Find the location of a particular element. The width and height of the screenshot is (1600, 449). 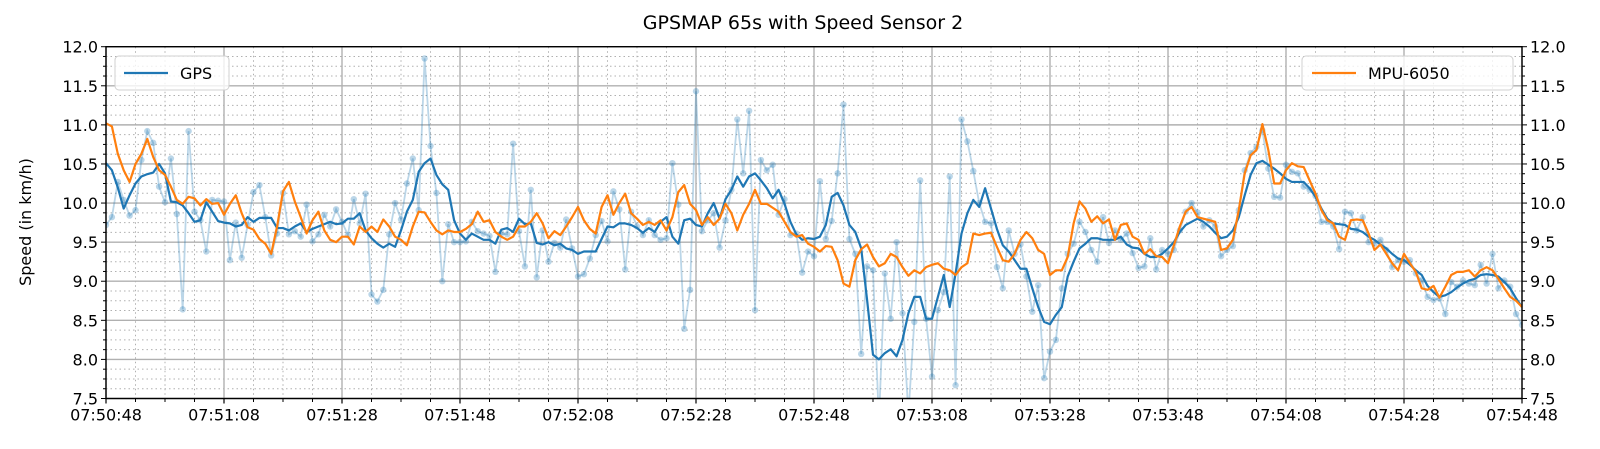

legend-mpu-6050: MPU-6050 is located at coordinates (1407, 73).